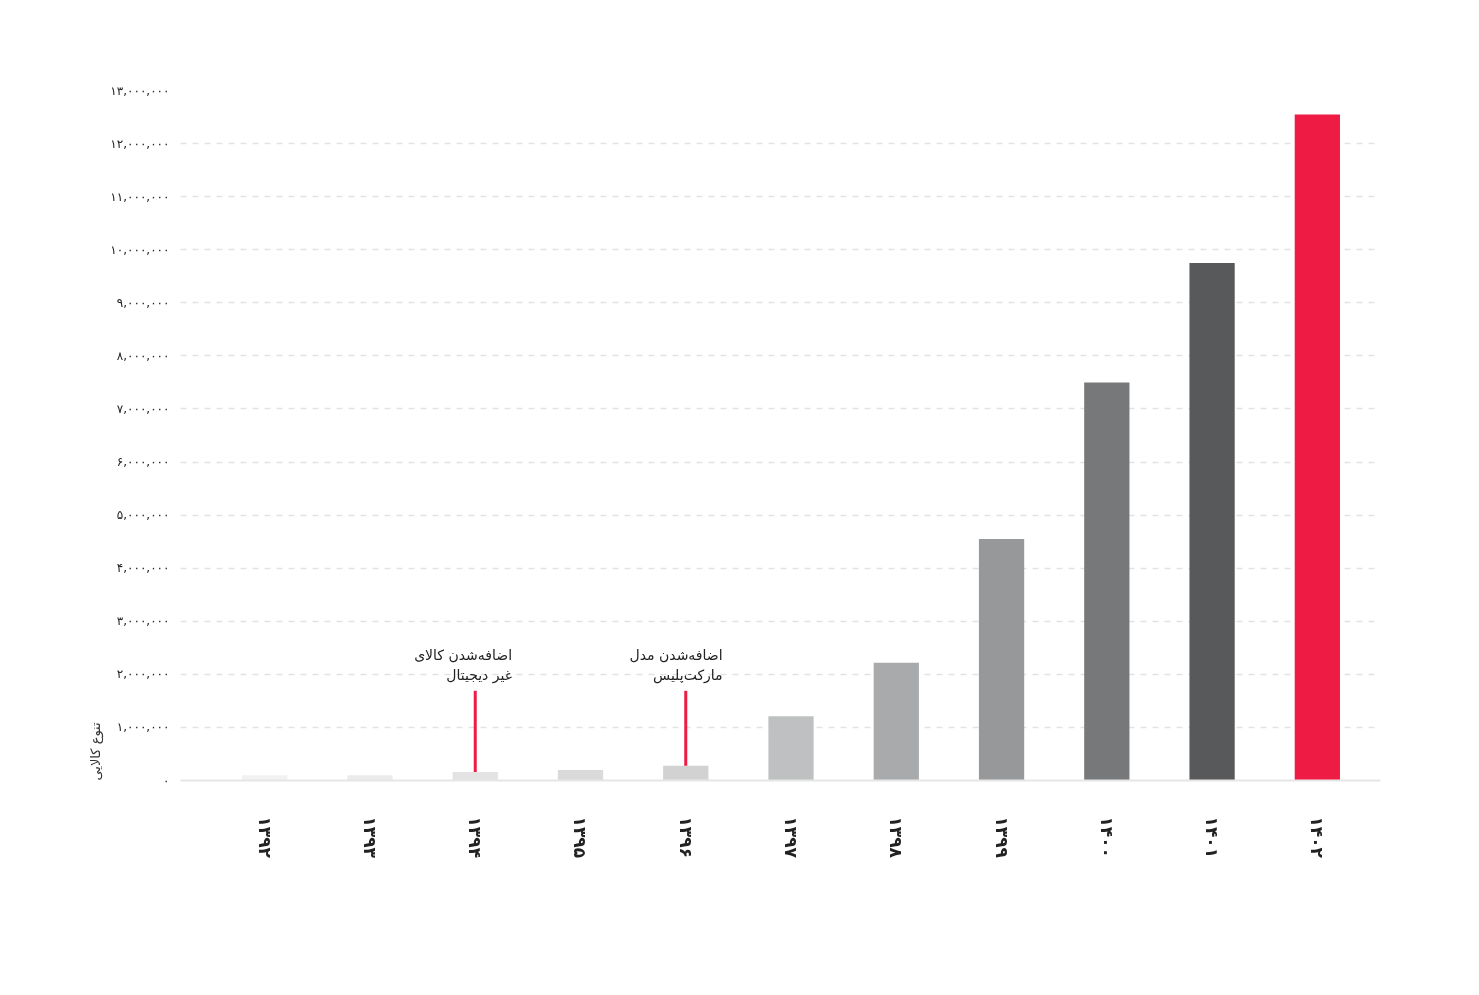 This screenshot has height=995, width=1479. What do you see at coordinates (685, 837) in the screenshot?
I see `x-tick-label: ۱۳۹۶` at bounding box center [685, 837].